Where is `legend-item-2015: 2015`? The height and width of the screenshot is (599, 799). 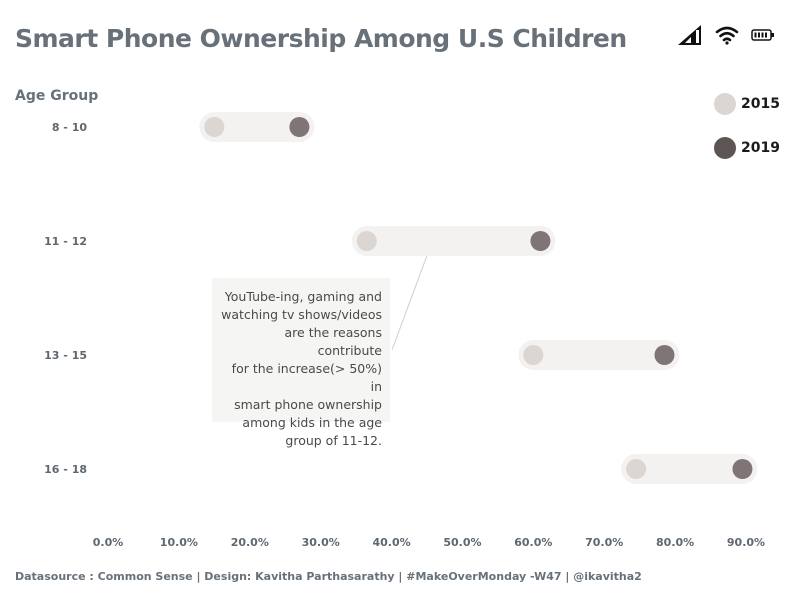 legend-item-2015: 2015 is located at coordinates (747, 104).